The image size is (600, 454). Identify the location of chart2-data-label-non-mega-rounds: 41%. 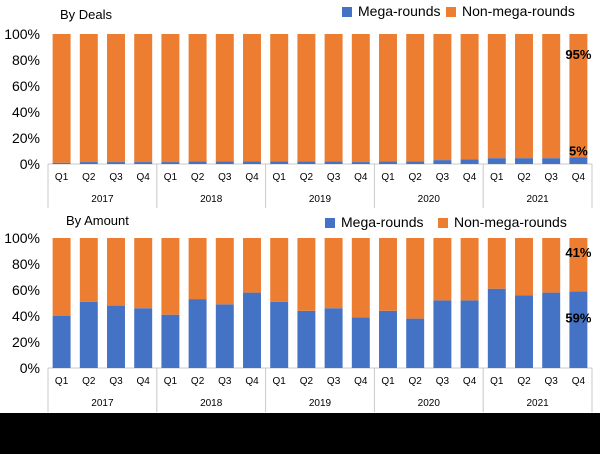
(578, 252).